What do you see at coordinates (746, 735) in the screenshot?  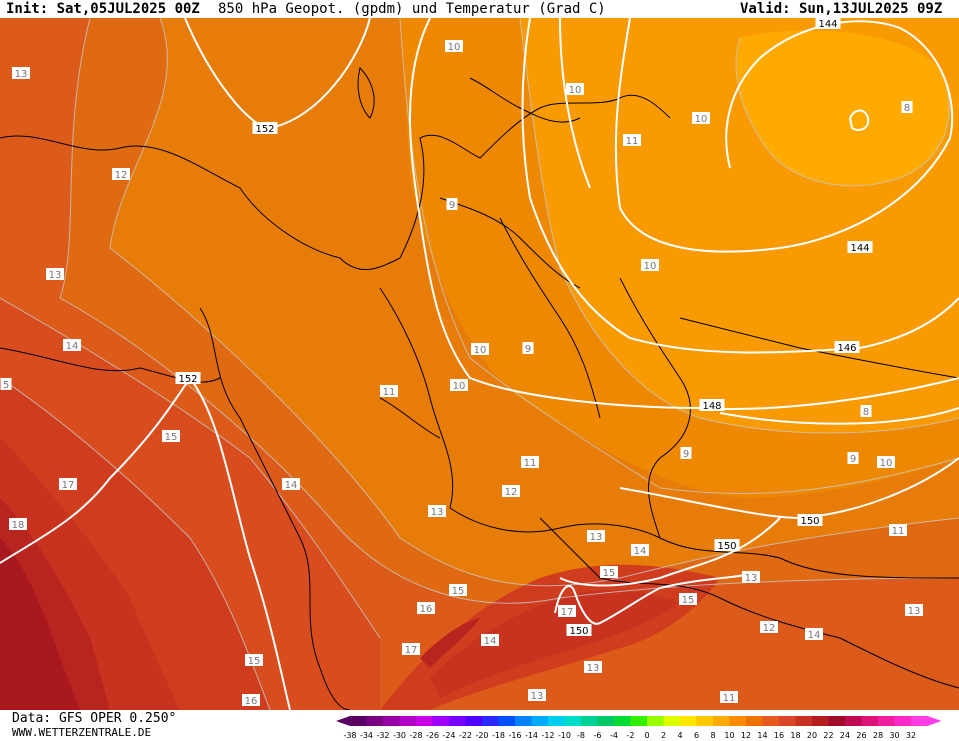 I see `legend-tick-label: 12` at bounding box center [746, 735].